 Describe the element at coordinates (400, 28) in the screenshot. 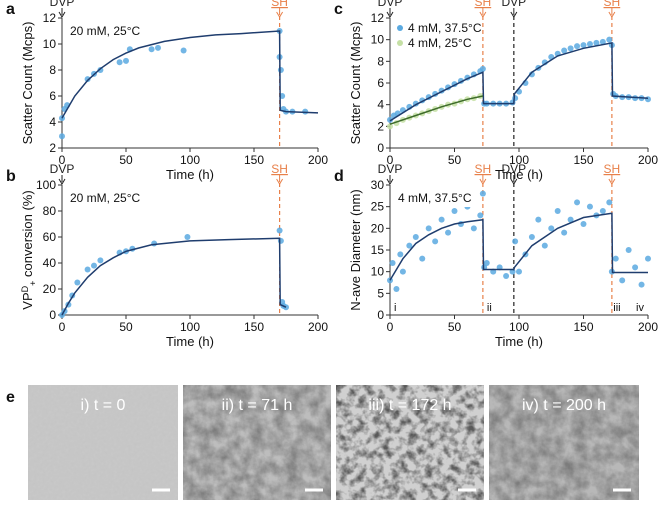

I see `legend-marker` at that location.